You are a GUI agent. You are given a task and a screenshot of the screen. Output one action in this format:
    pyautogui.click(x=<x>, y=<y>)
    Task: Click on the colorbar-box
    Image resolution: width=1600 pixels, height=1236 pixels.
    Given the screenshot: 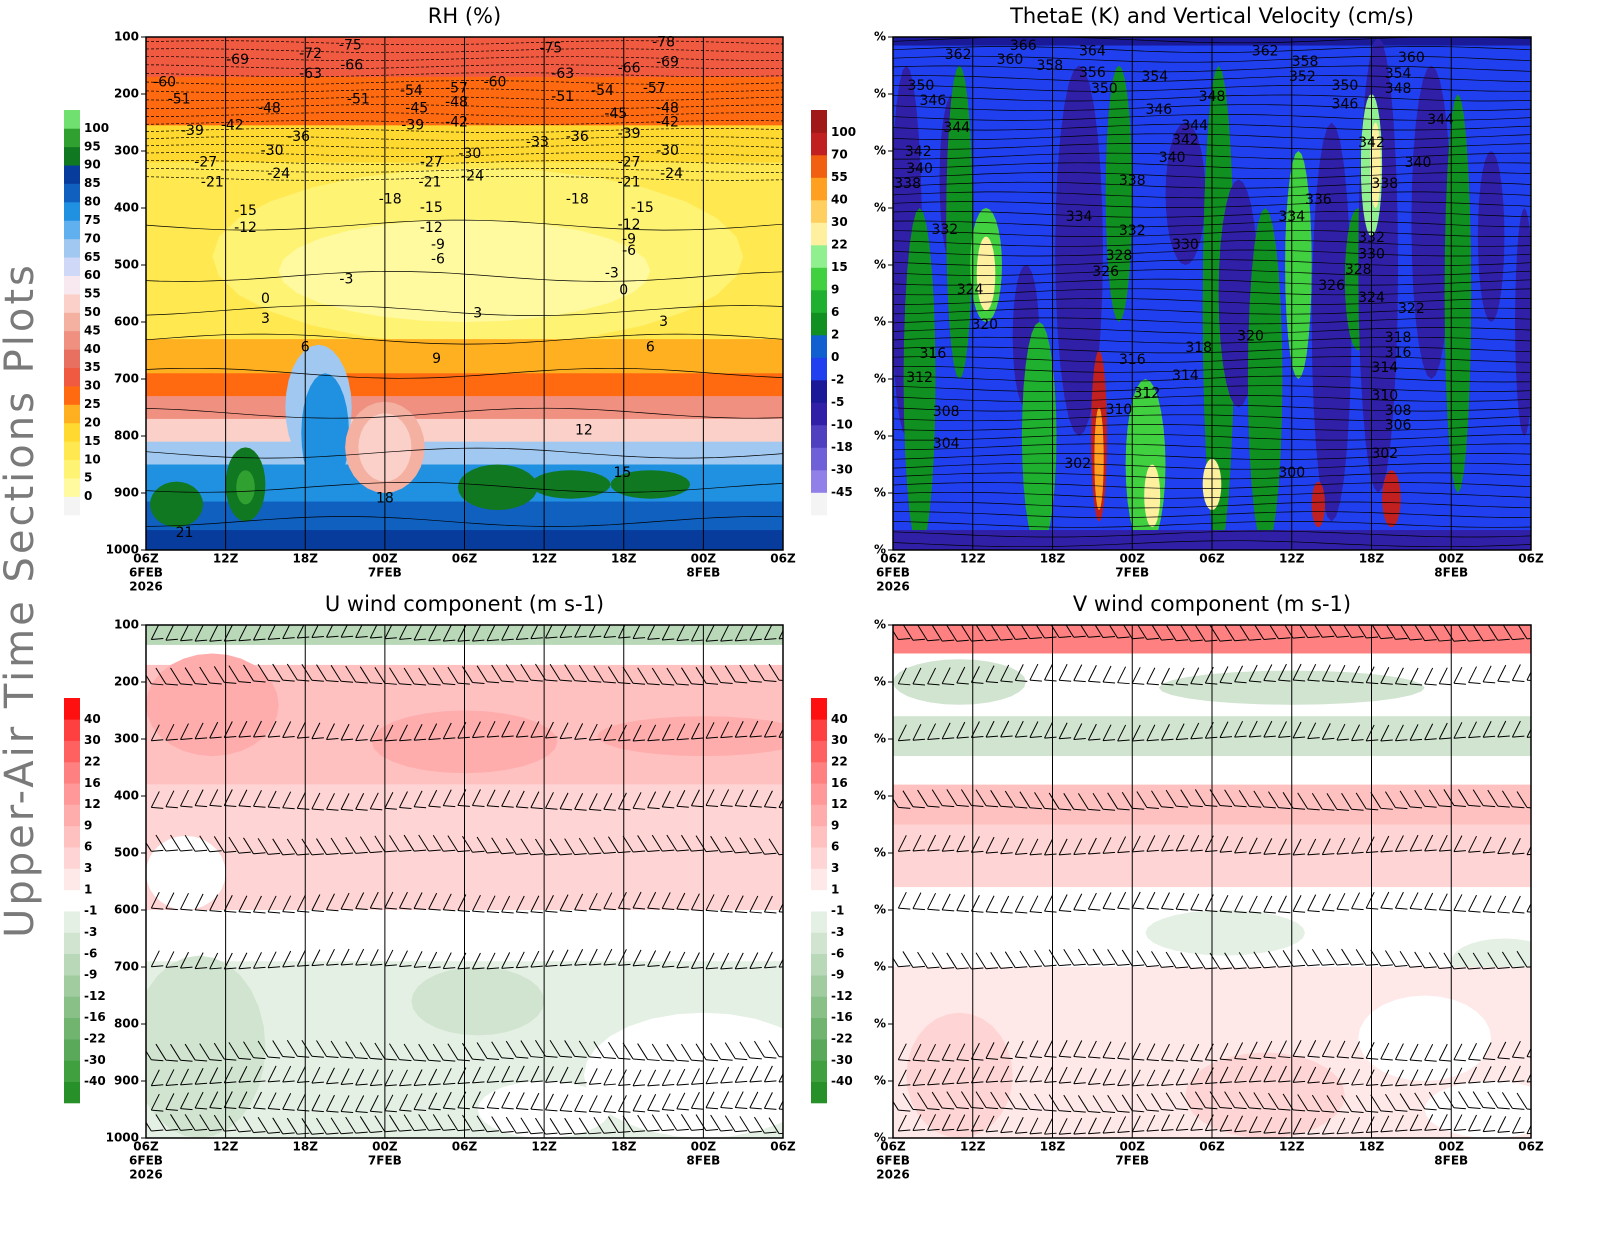 What is the action you would take?
    pyautogui.click(x=819, y=324)
    